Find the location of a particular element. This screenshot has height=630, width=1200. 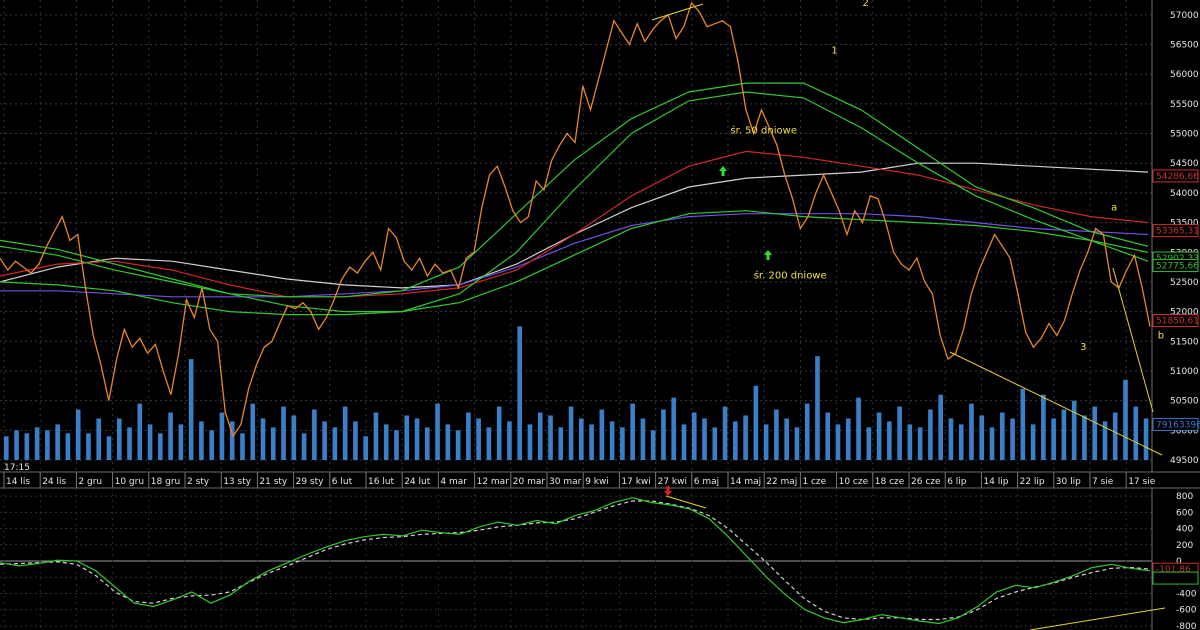

annotation-label: śr. 200 dniowe is located at coordinates (790, 275).